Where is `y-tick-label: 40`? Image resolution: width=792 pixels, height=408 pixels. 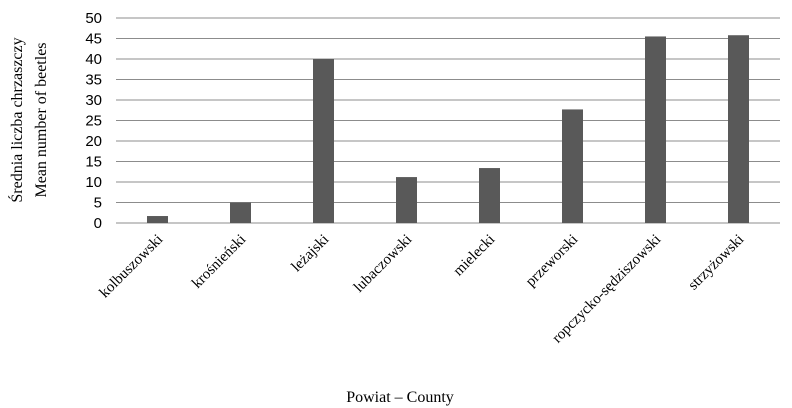 y-tick-label: 40 is located at coordinates (93, 59).